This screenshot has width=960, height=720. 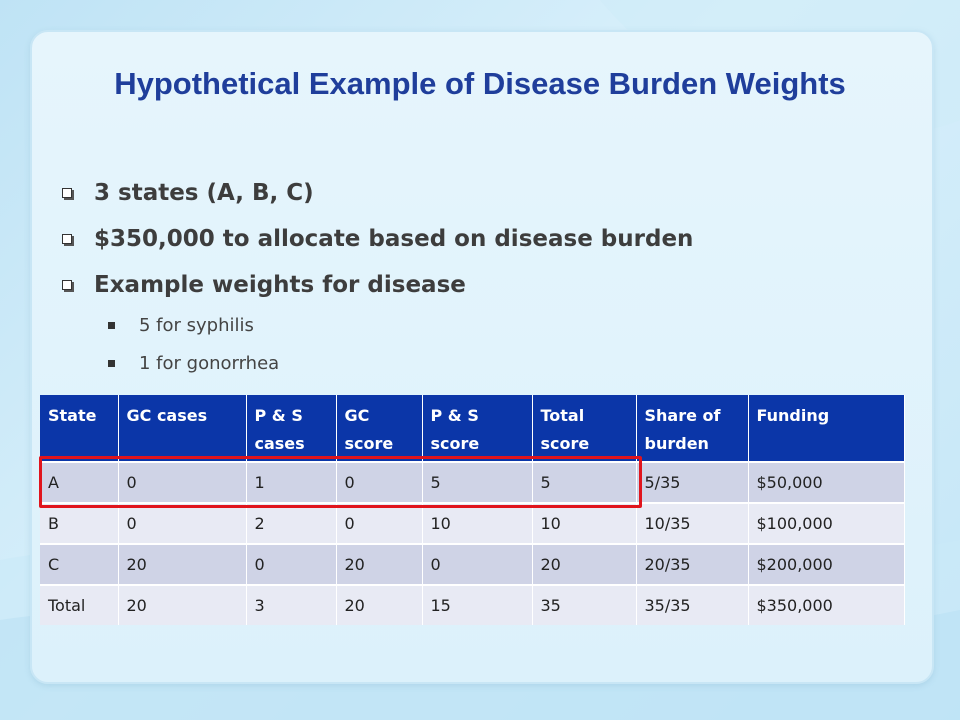 I want to click on table-cell: Total, so click(x=79, y=604).